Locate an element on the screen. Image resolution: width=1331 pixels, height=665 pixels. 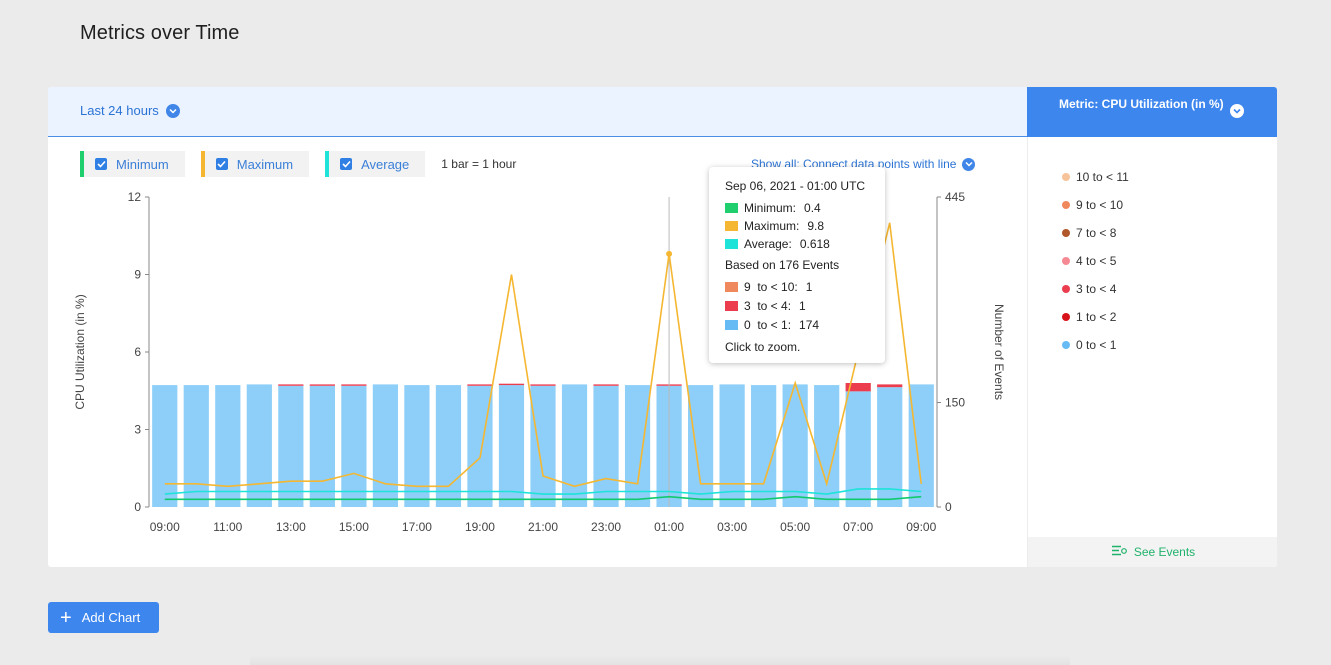
bucket-item: 7 to < 8 is located at coordinates (1095, 233).